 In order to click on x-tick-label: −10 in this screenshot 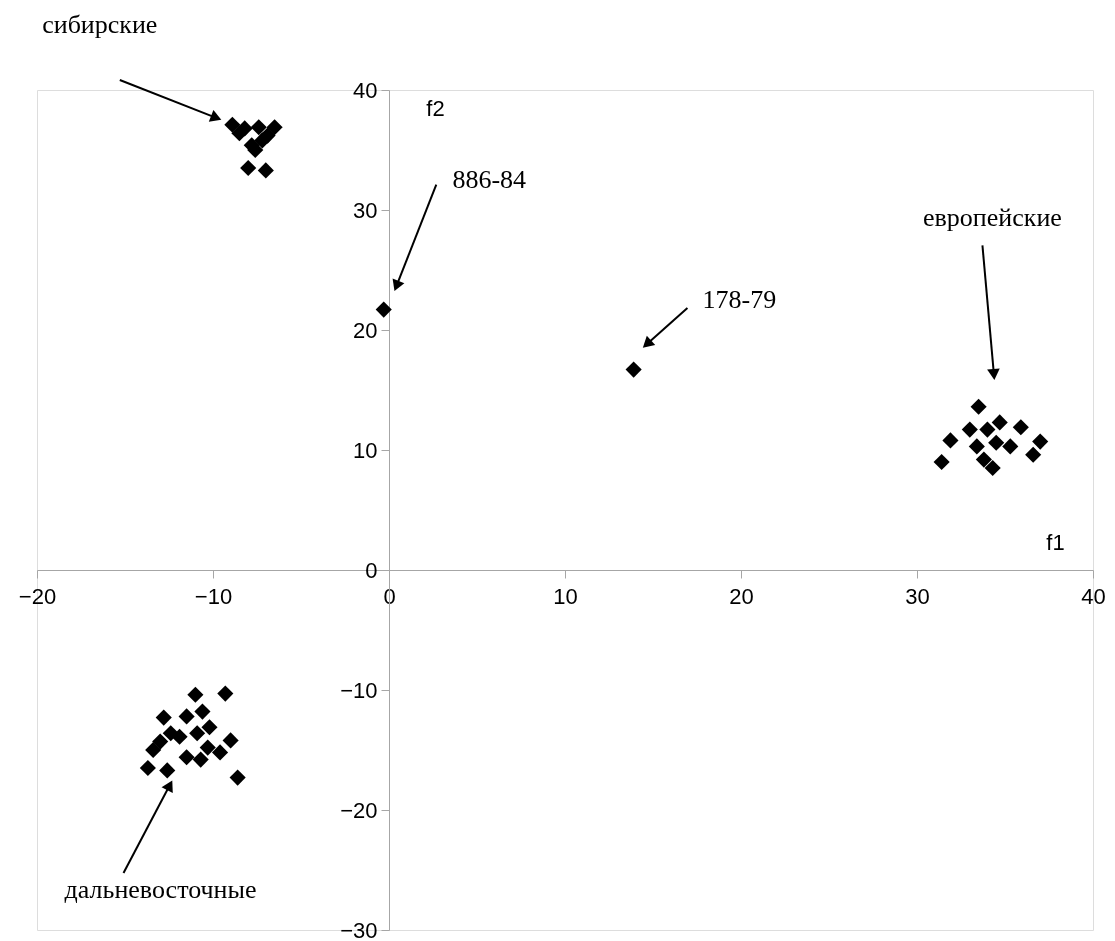, I will do `click(213, 596)`.